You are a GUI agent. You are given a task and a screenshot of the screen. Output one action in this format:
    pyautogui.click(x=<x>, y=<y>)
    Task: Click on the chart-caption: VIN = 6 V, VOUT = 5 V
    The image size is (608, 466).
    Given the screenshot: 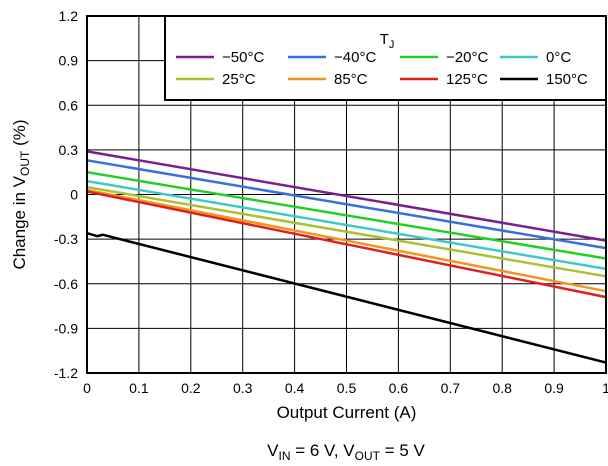 What is the action you would take?
    pyautogui.click(x=346, y=452)
    